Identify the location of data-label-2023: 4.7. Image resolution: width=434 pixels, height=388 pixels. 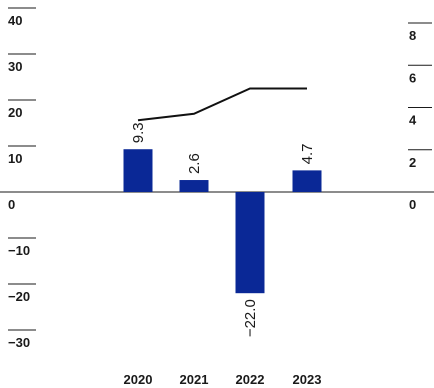
(307, 154).